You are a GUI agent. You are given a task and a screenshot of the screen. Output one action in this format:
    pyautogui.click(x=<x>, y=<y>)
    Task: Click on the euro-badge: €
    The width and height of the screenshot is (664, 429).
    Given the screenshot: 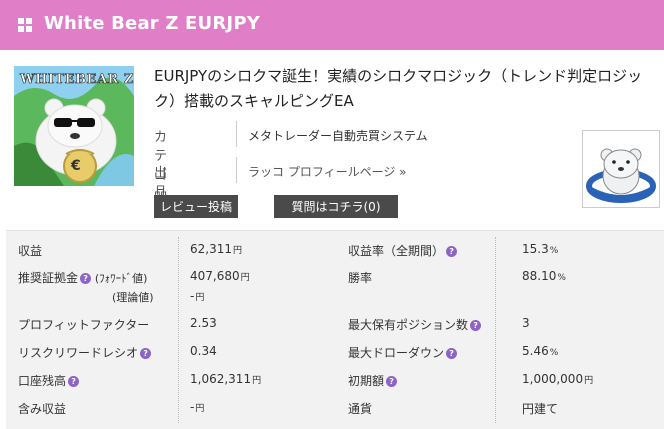 What is the action you would take?
    pyautogui.click(x=76, y=166)
    